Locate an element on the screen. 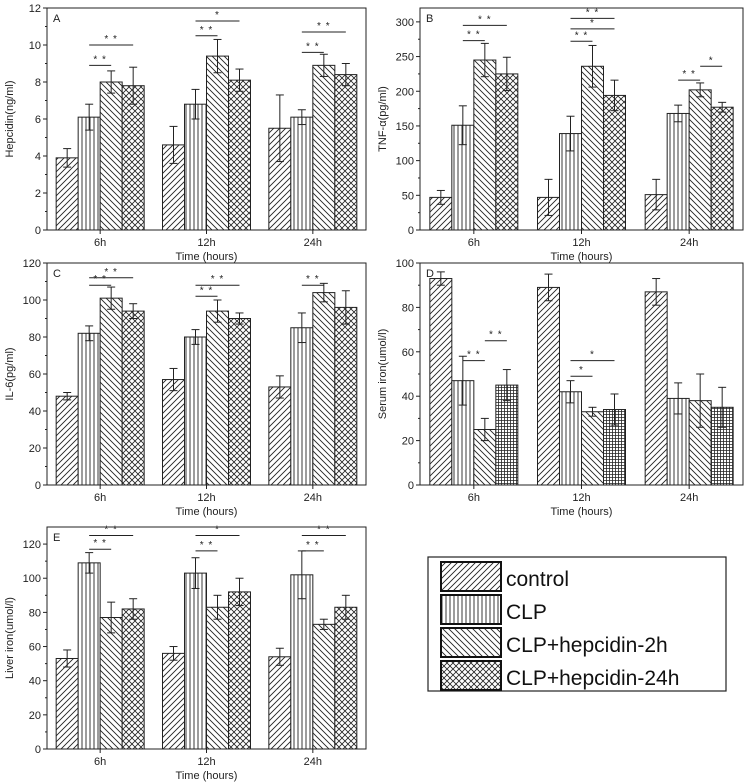  x-axis-label-d: Time (hours) is located at coordinates (582, 512).